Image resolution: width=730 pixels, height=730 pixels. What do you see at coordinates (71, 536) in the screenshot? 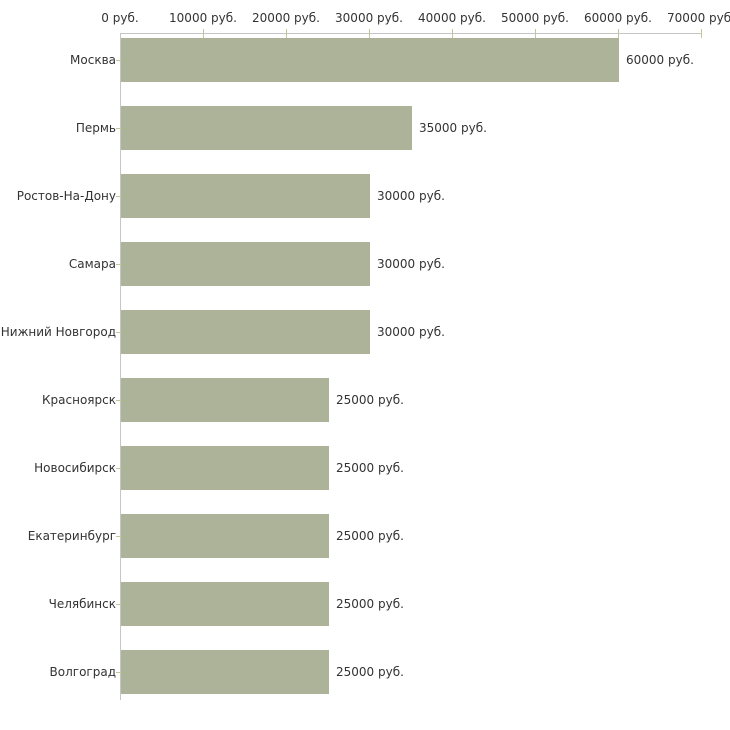
I see `category-label: Екатеринбург` at bounding box center [71, 536].